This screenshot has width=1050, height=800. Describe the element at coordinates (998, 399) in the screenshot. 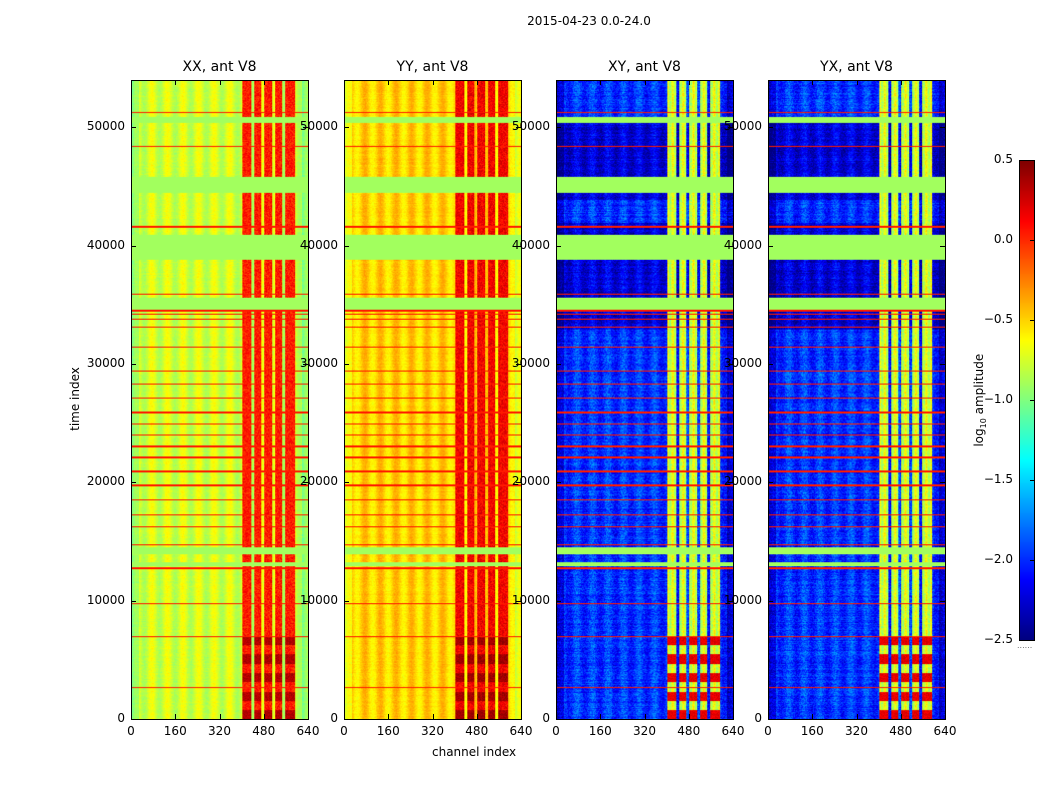

I see `colorbar-tick-label: −1.0` at that location.